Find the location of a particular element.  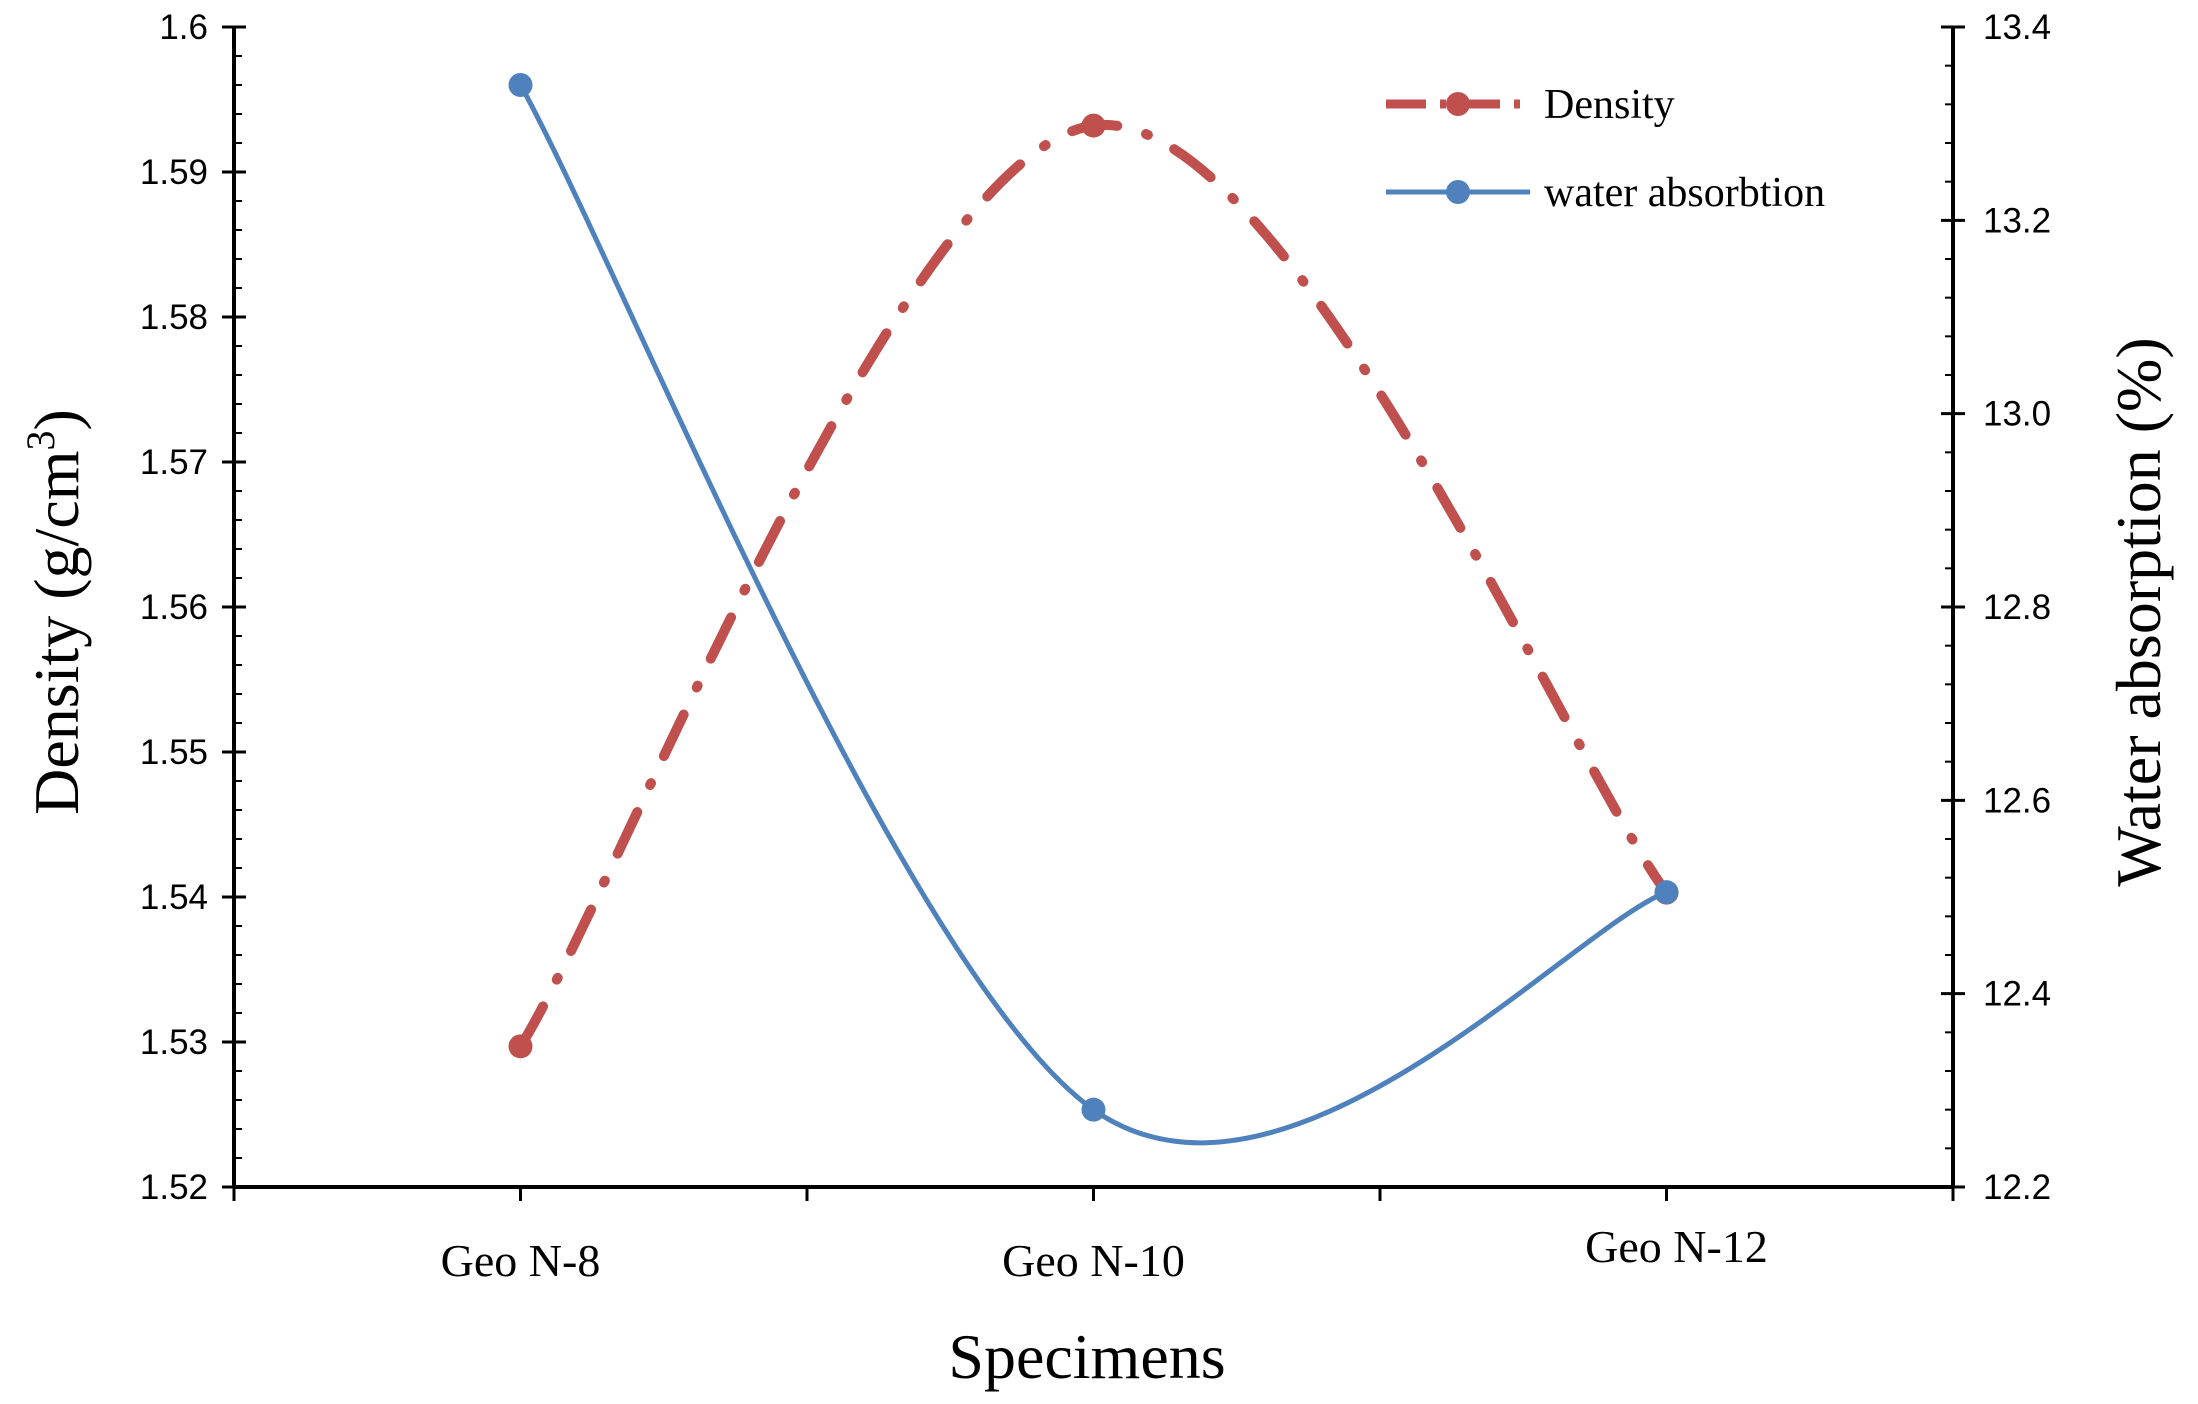

category-label: Geo N-12 is located at coordinates (1676, 1246).